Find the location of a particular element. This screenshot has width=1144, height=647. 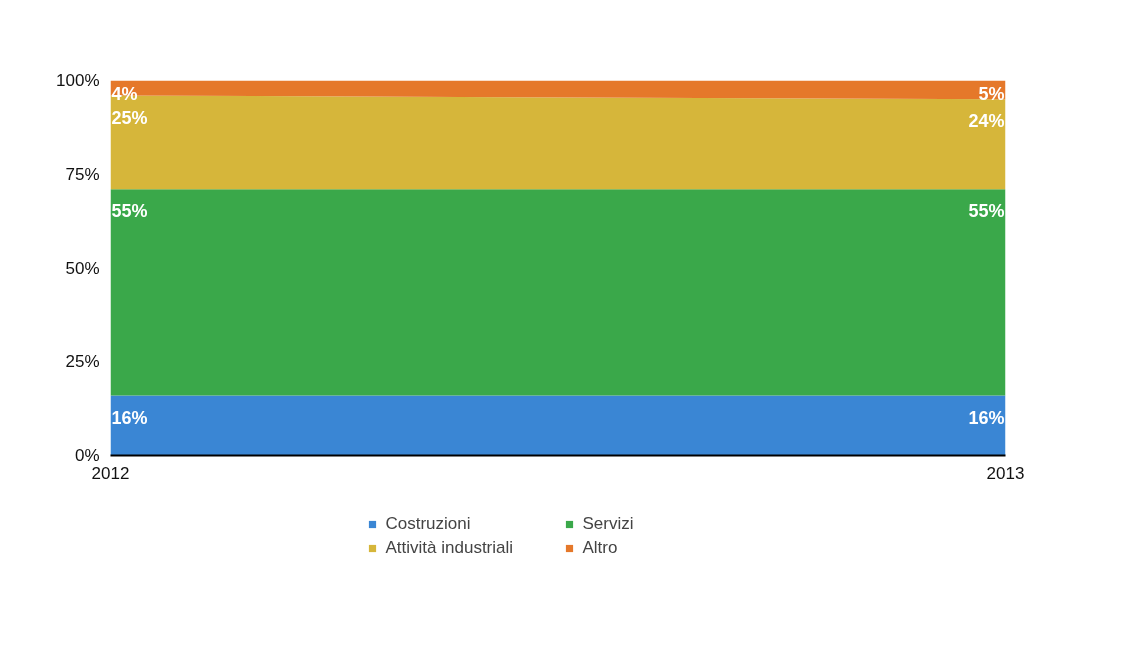

y-tick-label: 0% is located at coordinates (87, 455).